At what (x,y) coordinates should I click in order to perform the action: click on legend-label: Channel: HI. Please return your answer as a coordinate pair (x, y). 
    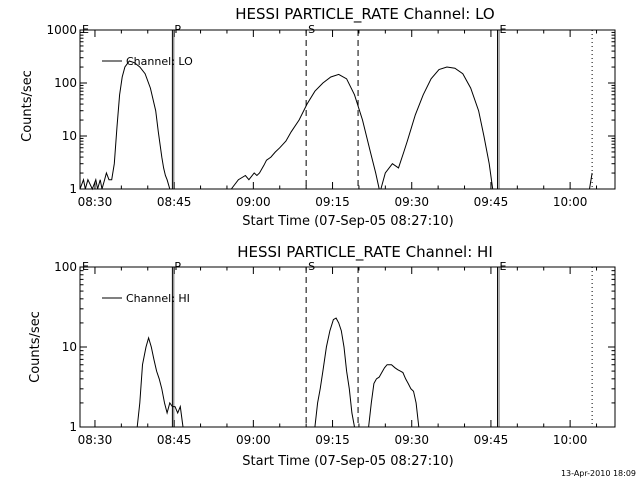
    Looking at the image, I should click on (158, 298).